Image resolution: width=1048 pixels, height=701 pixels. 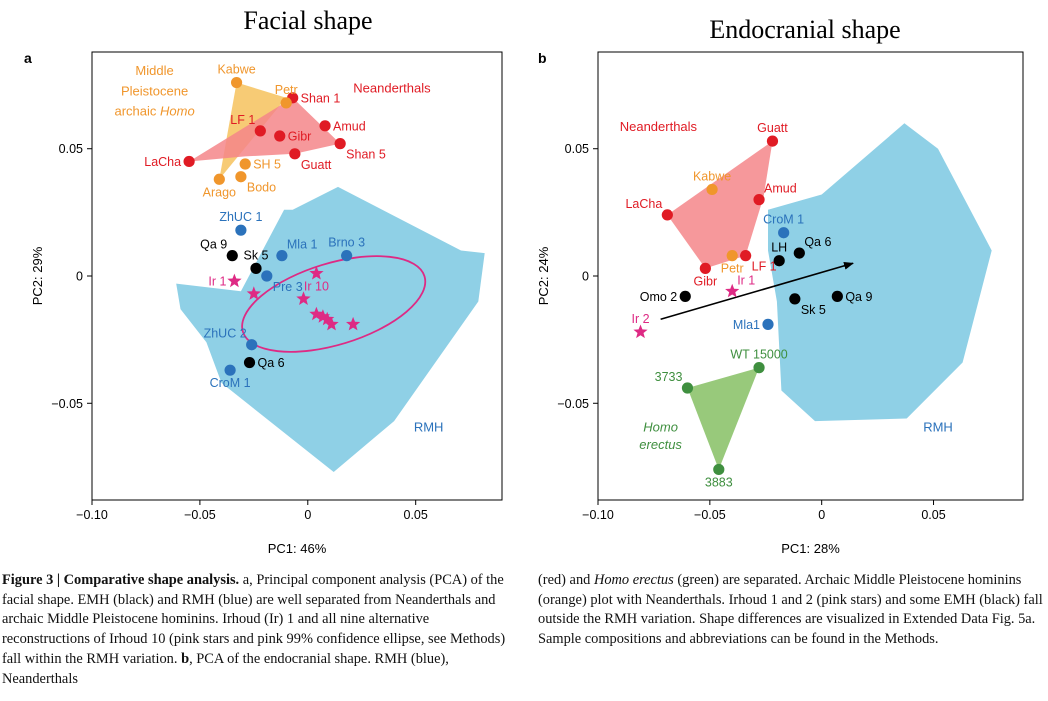 What do you see at coordinates (669, 377) in the screenshot?
I see `panel-b-point-label: 3733` at bounding box center [669, 377].